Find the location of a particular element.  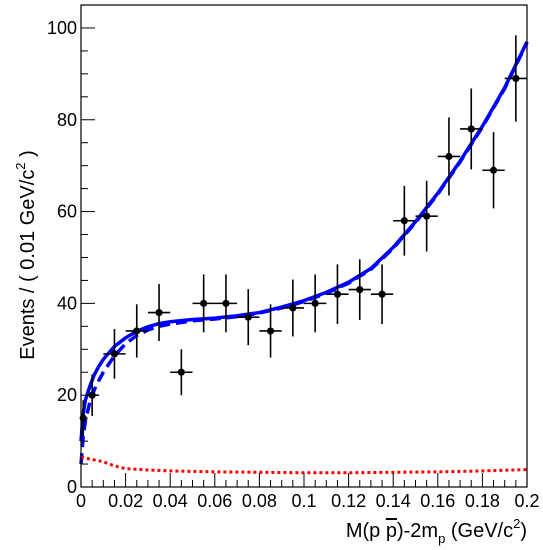

x-tick-label-0.1: 0.1 is located at coordinates (303, 501).